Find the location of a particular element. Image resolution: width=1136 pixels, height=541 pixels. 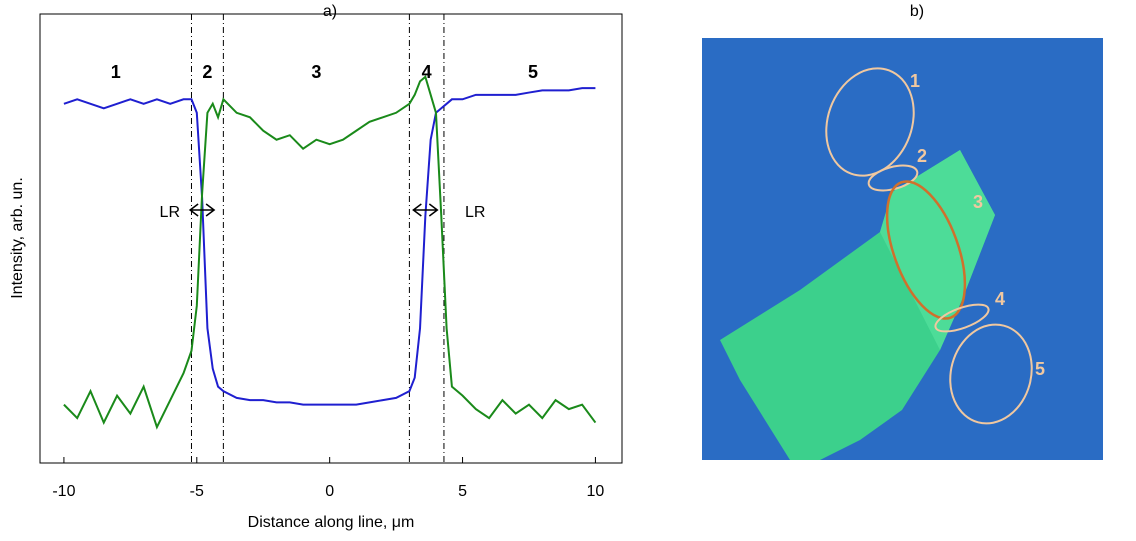

x-tick-label: 5 is located at coordinates (462, 491).